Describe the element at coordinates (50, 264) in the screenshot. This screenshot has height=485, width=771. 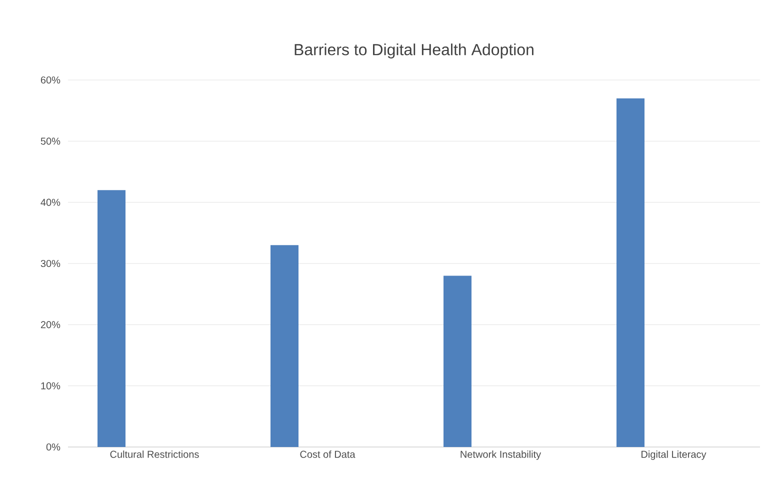
I see `y-tick-label: 30%` at that location.